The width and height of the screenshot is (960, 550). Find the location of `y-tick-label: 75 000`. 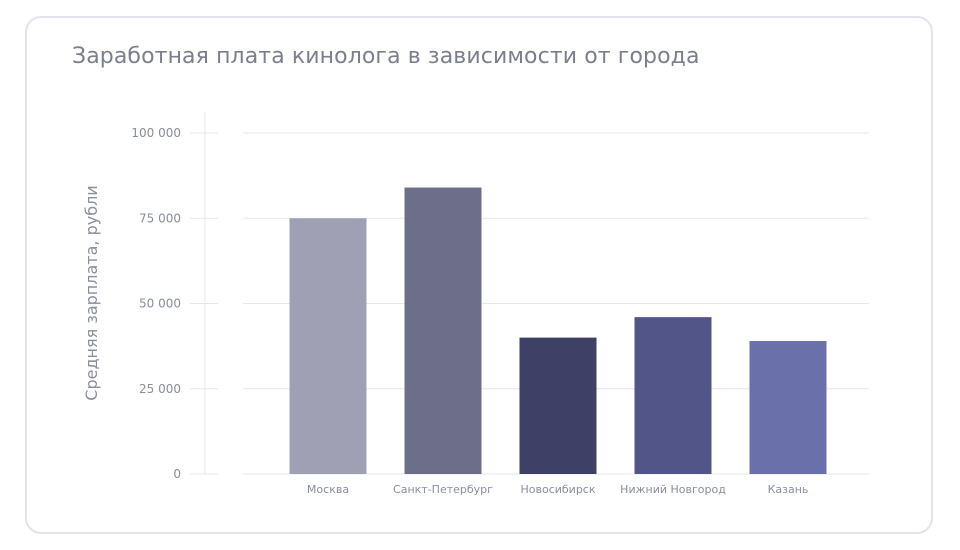

y-tick-label: 75 000 is located at coordinates (160, 218).